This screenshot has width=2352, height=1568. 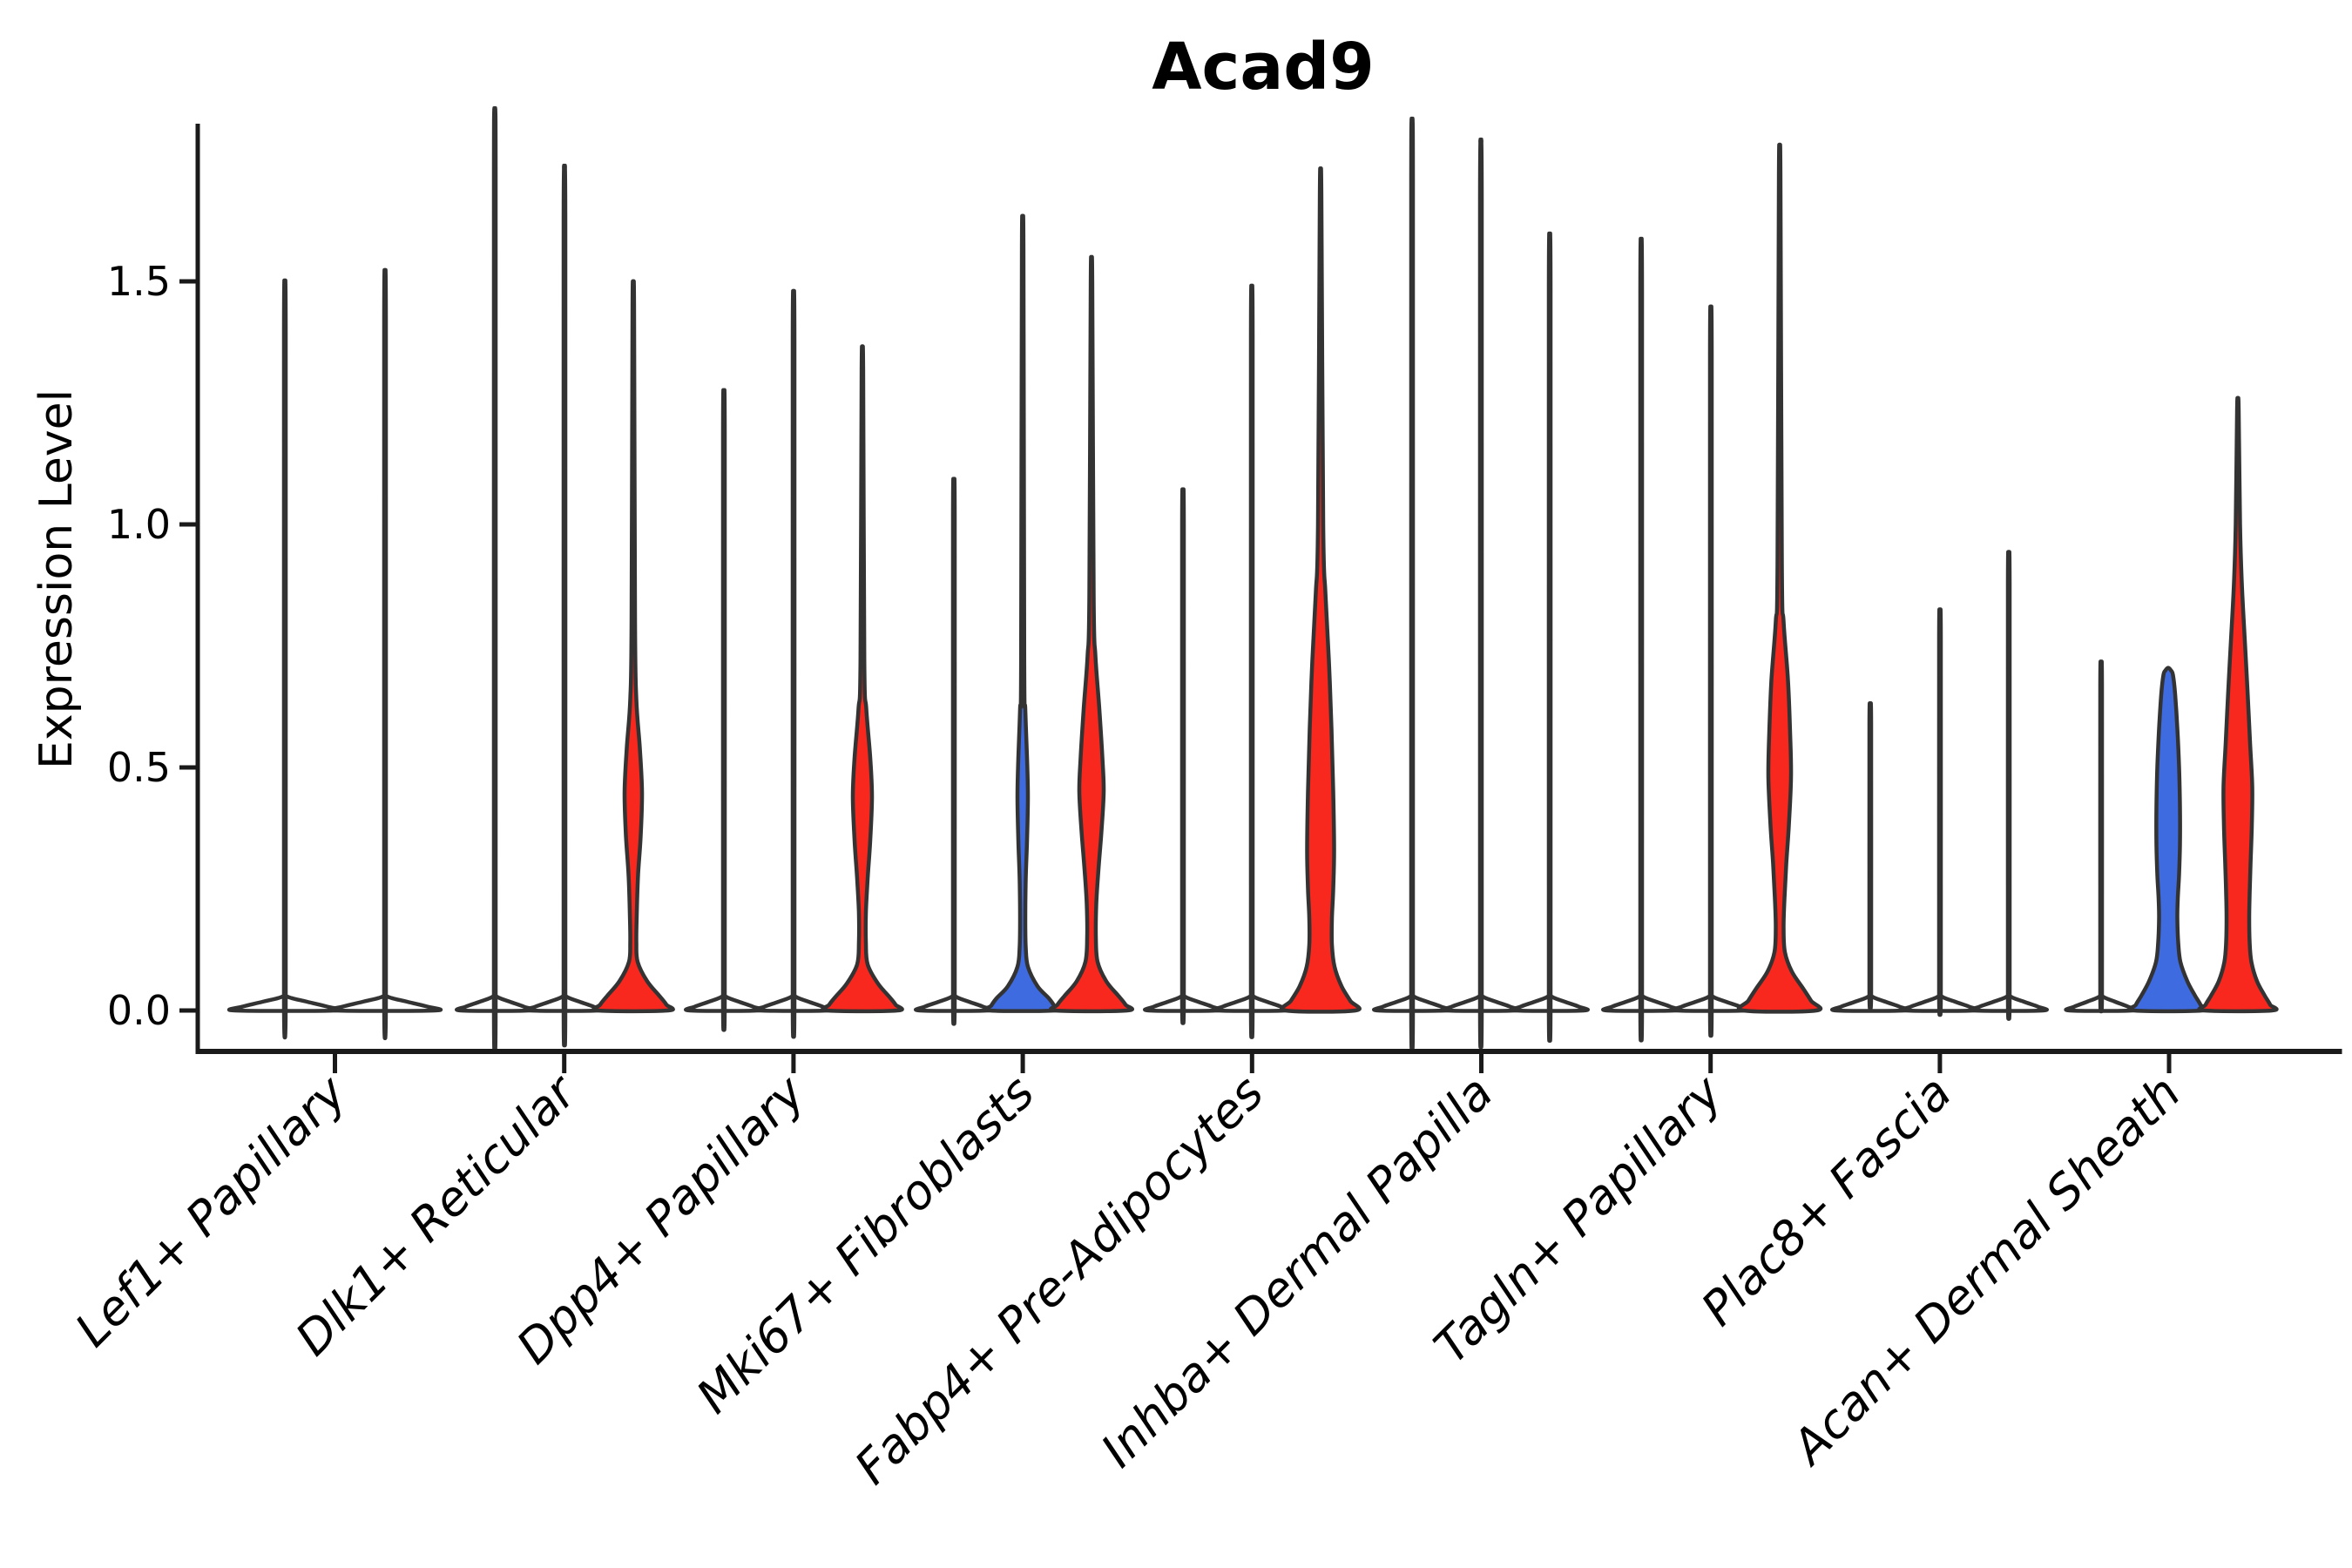 I want to click on y-tick-label: 1.5, so click(x=139, y=281).